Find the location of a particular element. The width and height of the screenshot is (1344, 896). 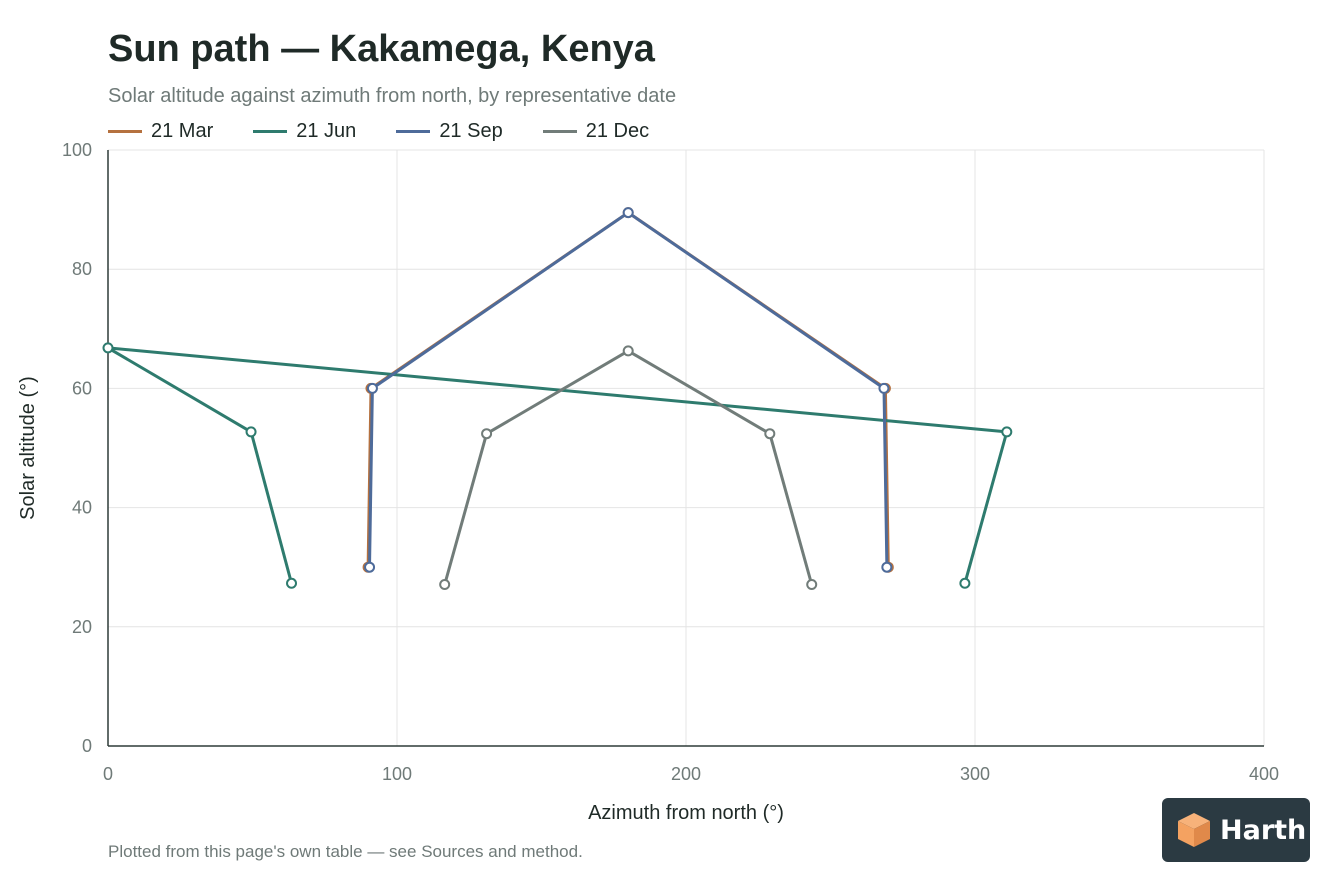

x-axis-label: Azimuth from north (°) is located at coordinates (686, 813).